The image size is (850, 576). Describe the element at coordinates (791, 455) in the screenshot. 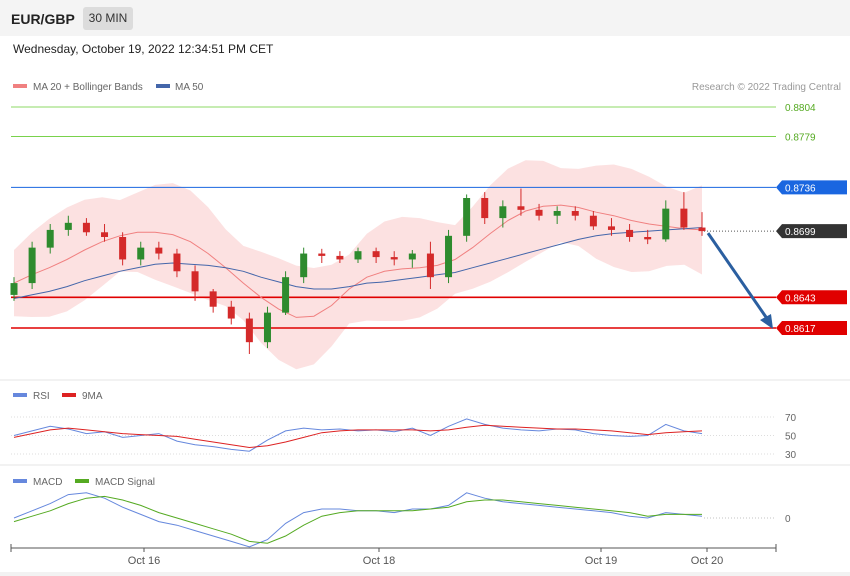

I see `rsi-tick-label: 30` at that location.